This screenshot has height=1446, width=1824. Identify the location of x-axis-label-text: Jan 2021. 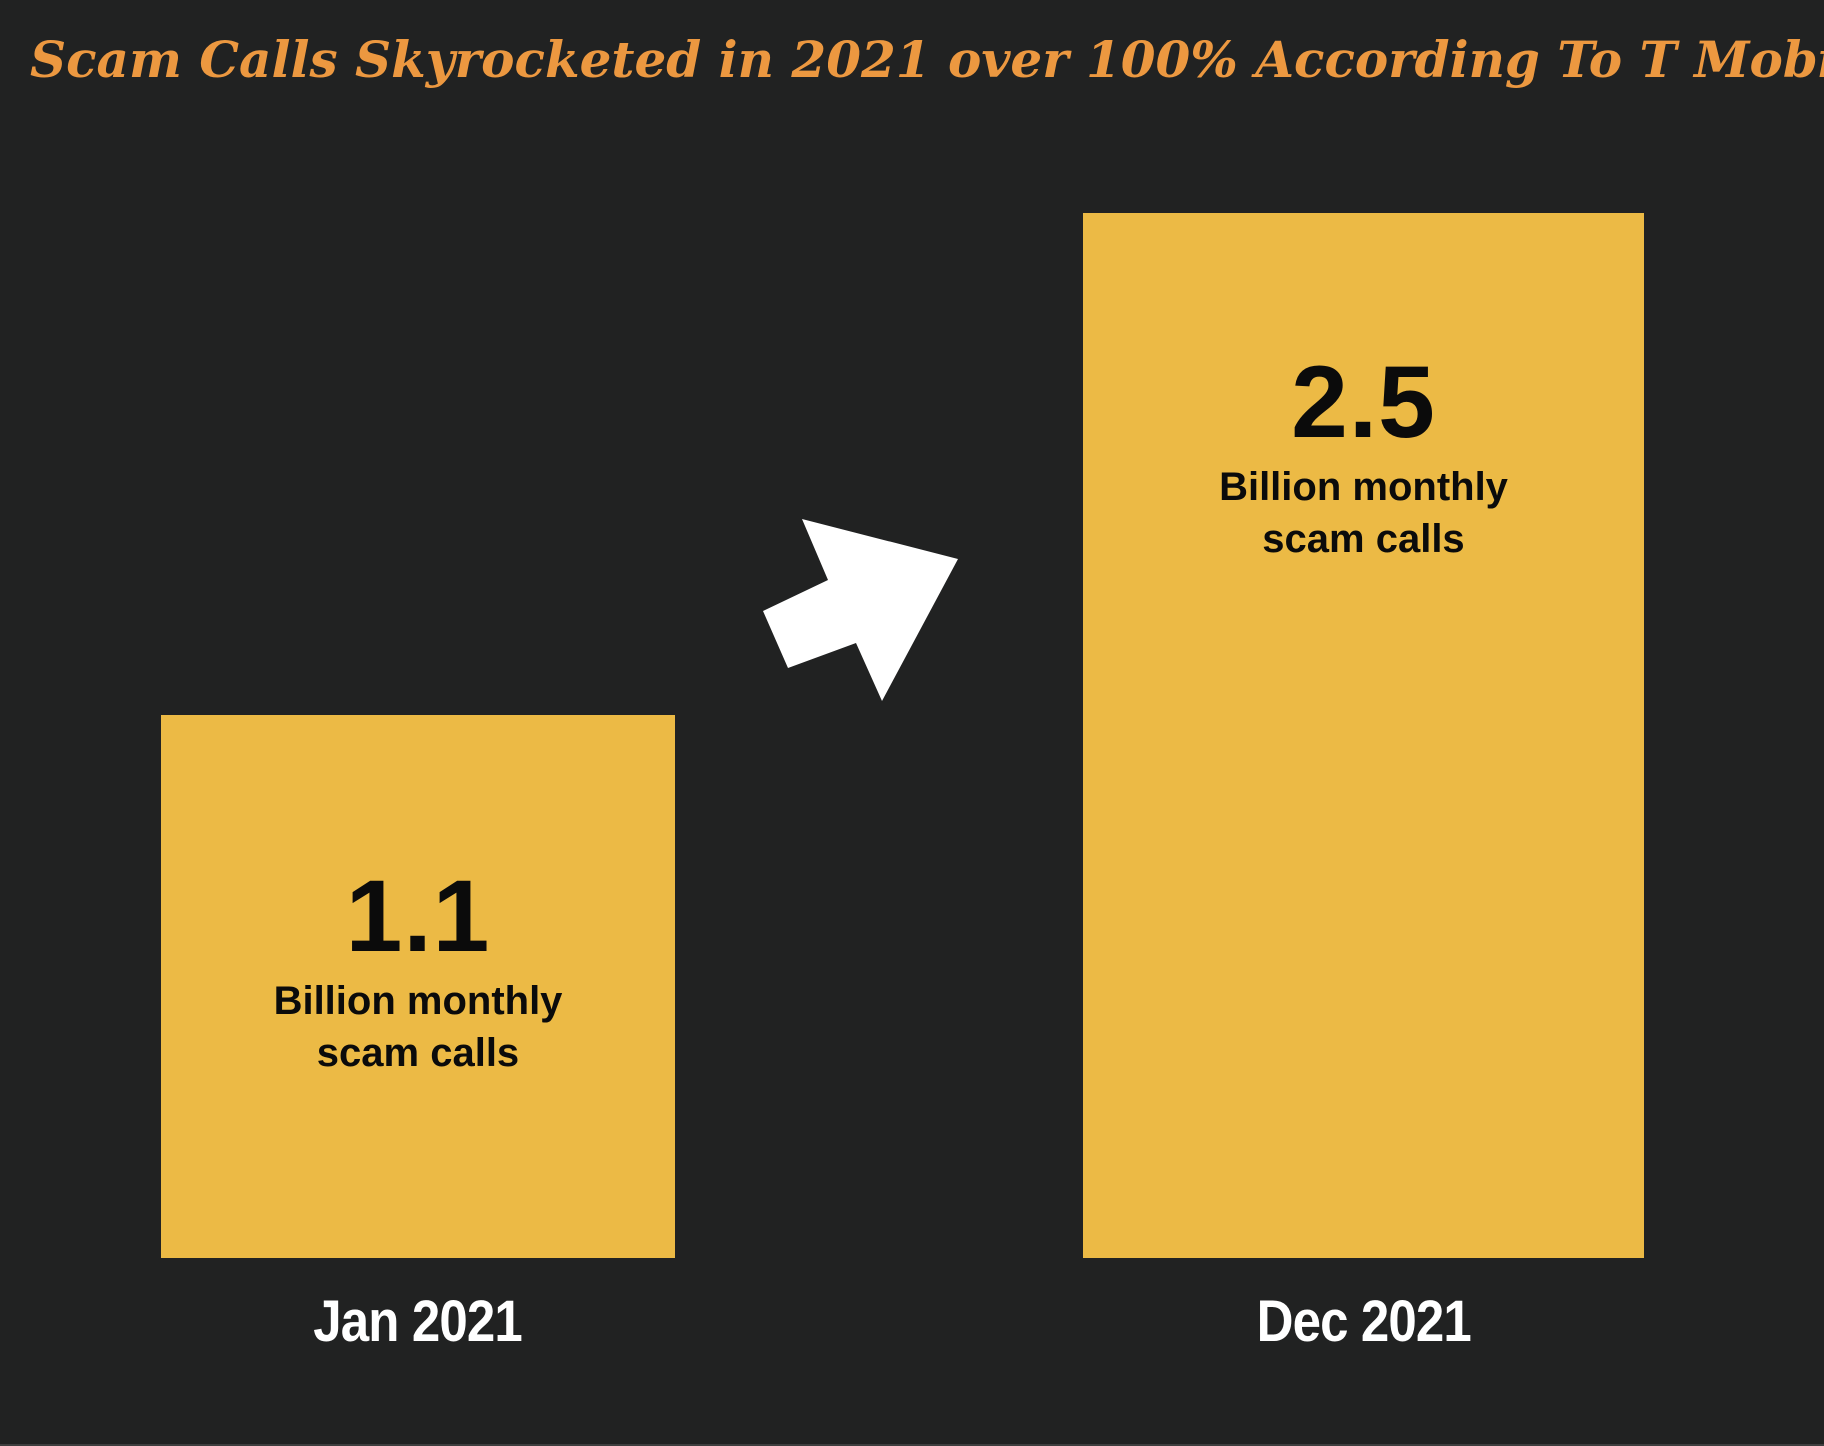
(418, 1321).